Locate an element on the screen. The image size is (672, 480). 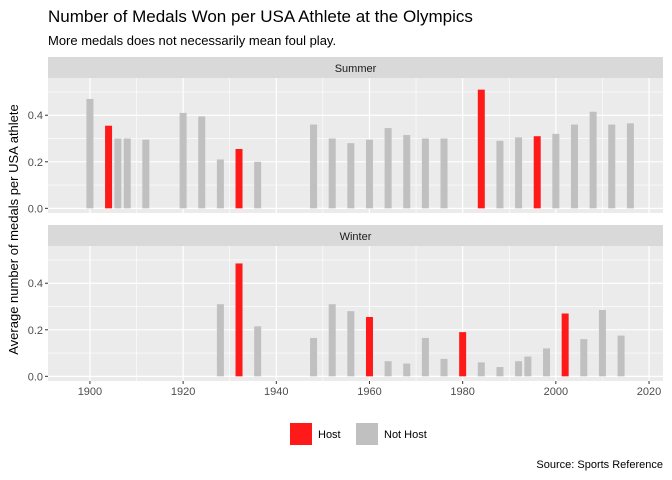
bar-summer-1932 is located at coordinates (239, 178).